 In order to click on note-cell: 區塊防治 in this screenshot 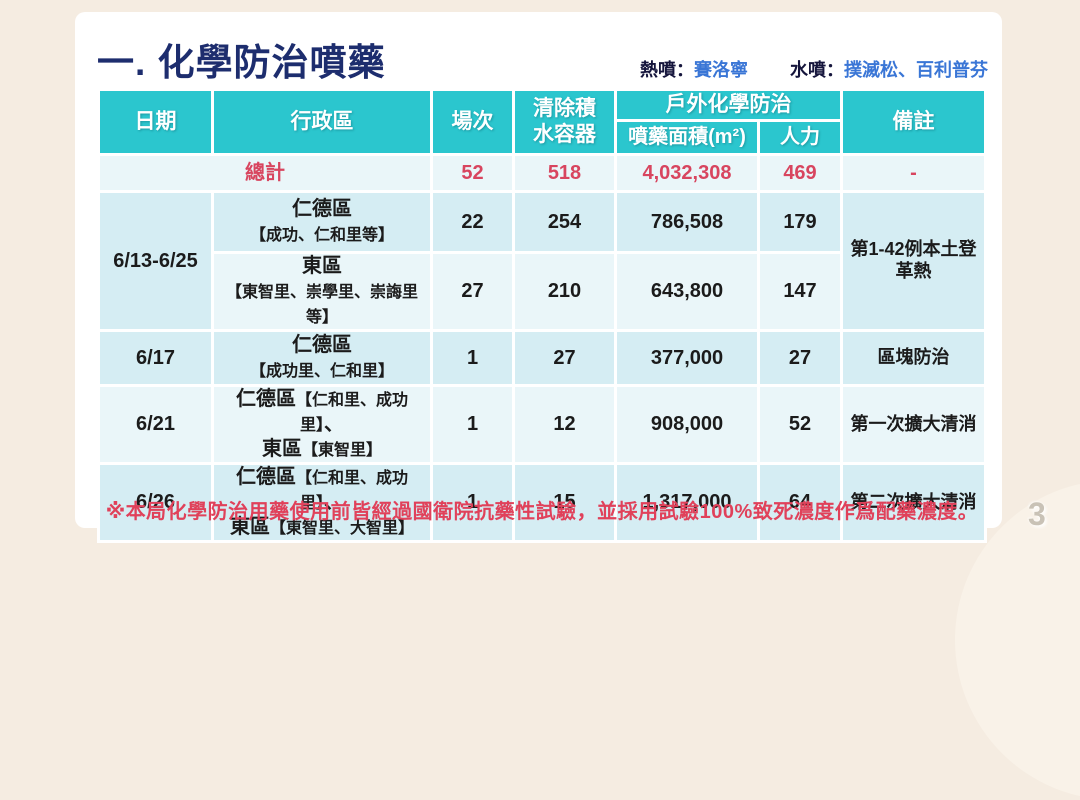, I will do `click(913, 358)`.